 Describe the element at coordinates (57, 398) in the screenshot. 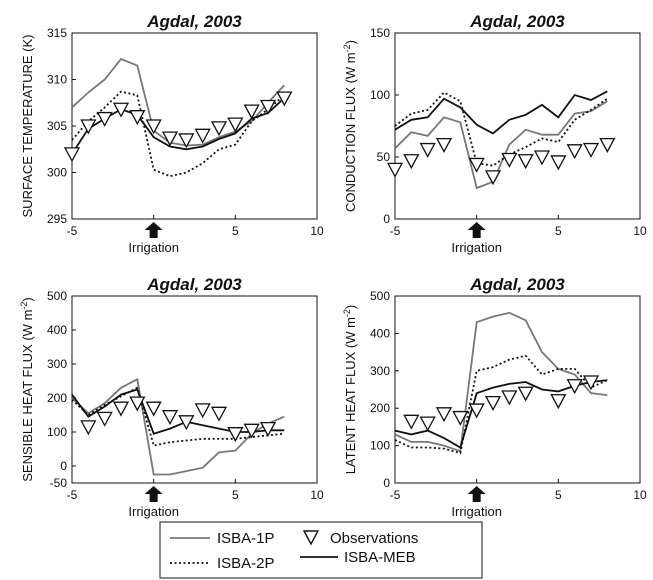

I see `y-tick-label: 200` at that location.